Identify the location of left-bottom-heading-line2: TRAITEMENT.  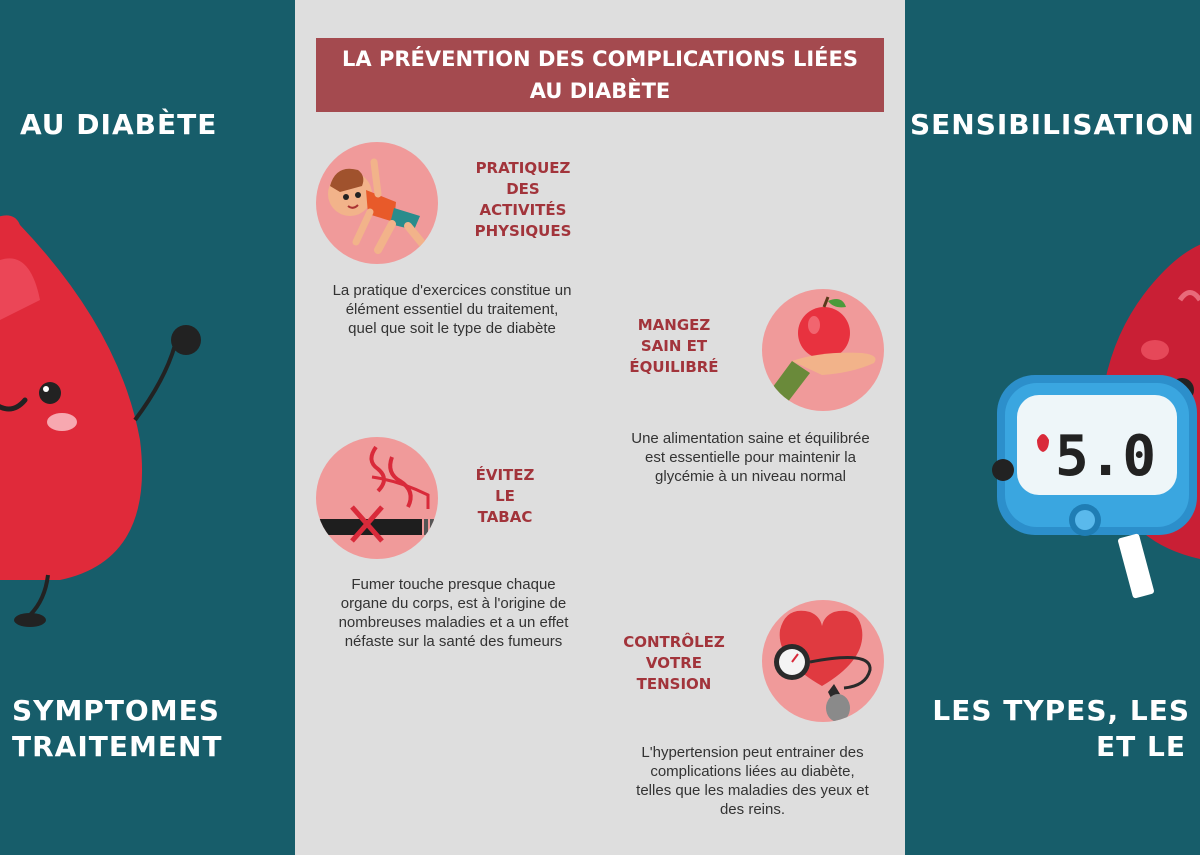
(117, 746).